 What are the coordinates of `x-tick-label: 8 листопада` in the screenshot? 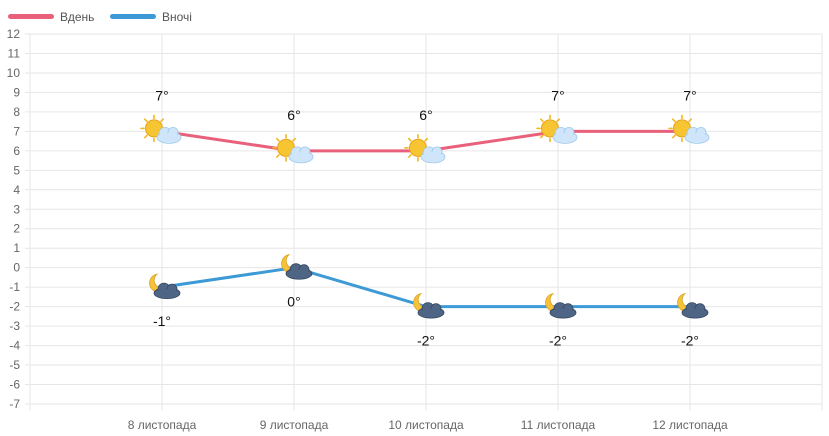 It's located at (162, 425).